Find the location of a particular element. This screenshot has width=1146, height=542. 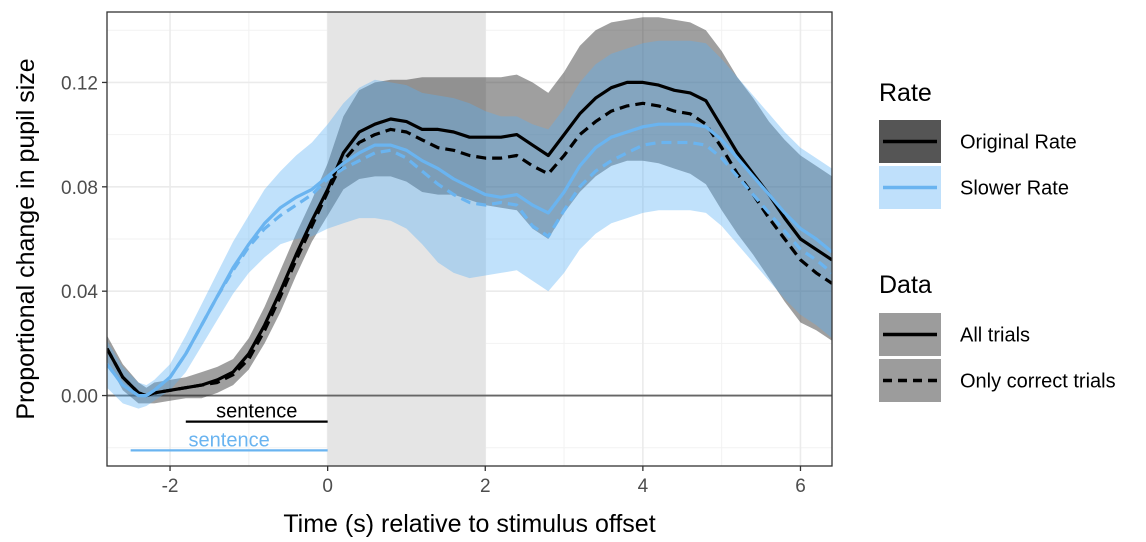

legend-all-trials-label: All trials is located at coordinates (995, 336).